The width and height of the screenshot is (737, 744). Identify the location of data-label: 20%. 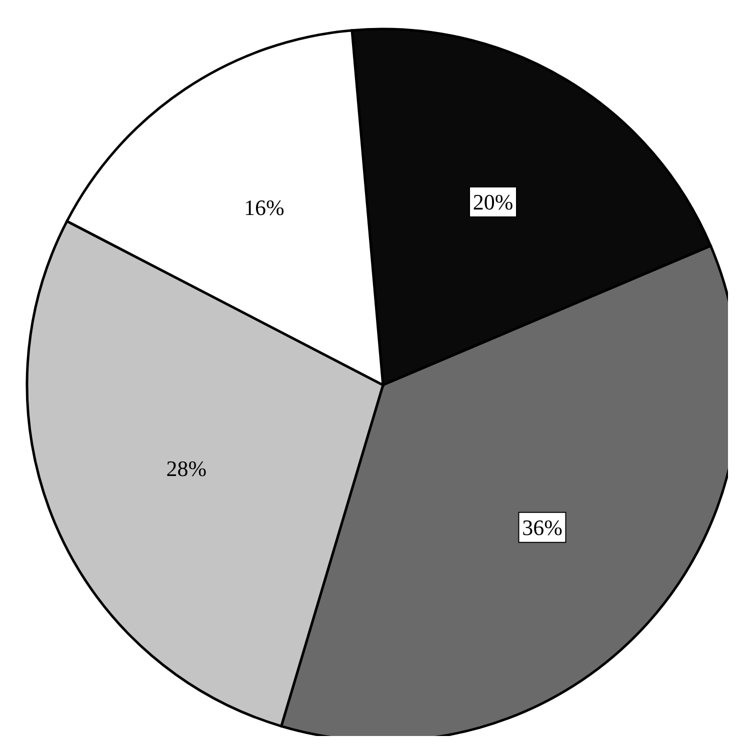
(493, 201).